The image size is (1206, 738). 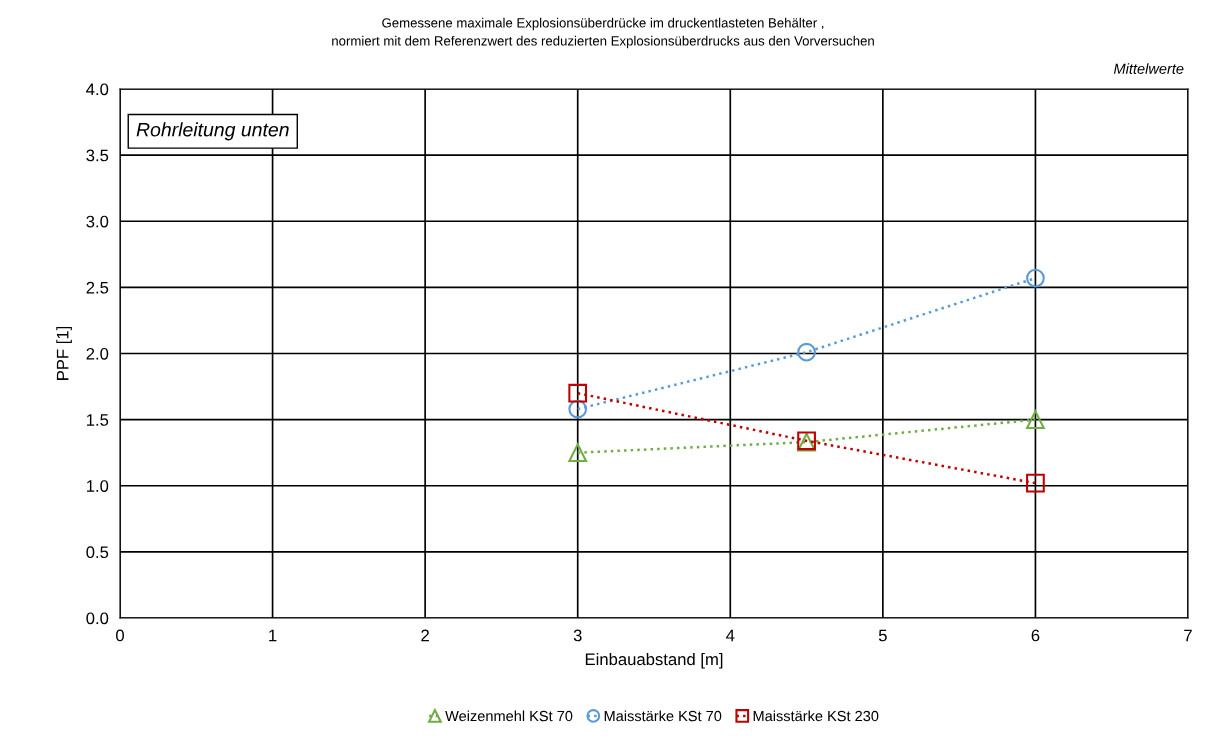 I want to click on y-axis-title: PPF [1], so click(x=64, y=353).